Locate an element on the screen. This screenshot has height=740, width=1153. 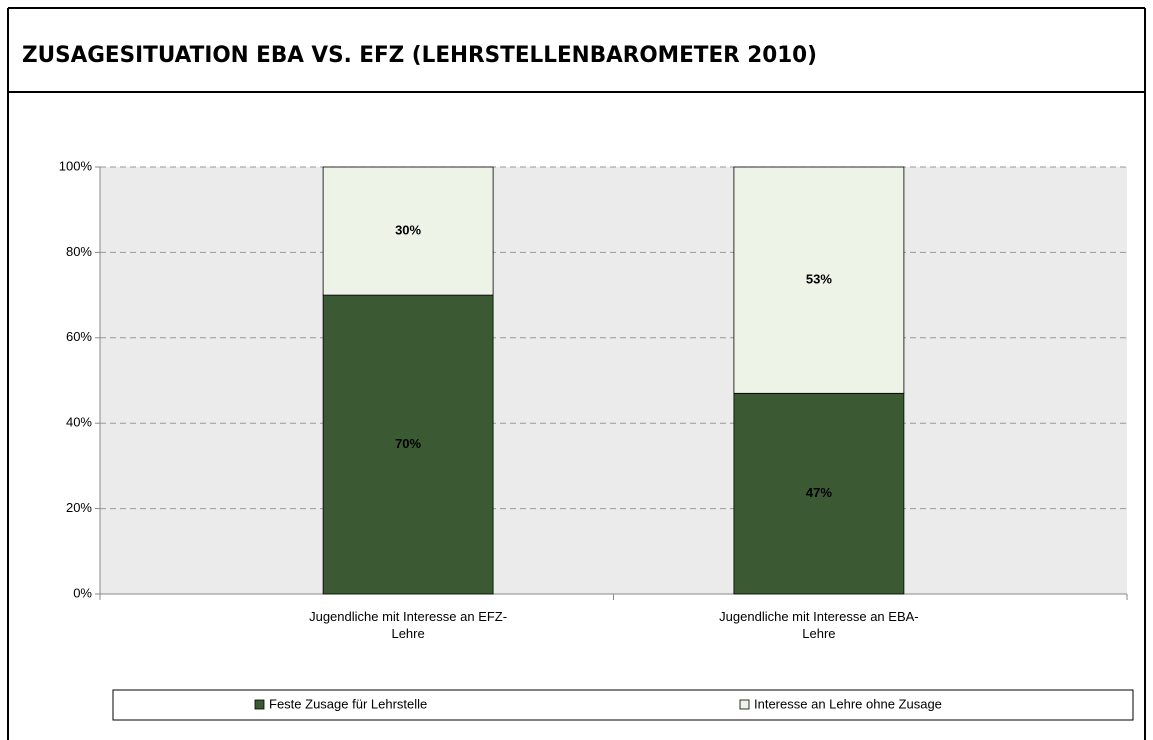
data-label: 47% is located at coordinates (819, 492).